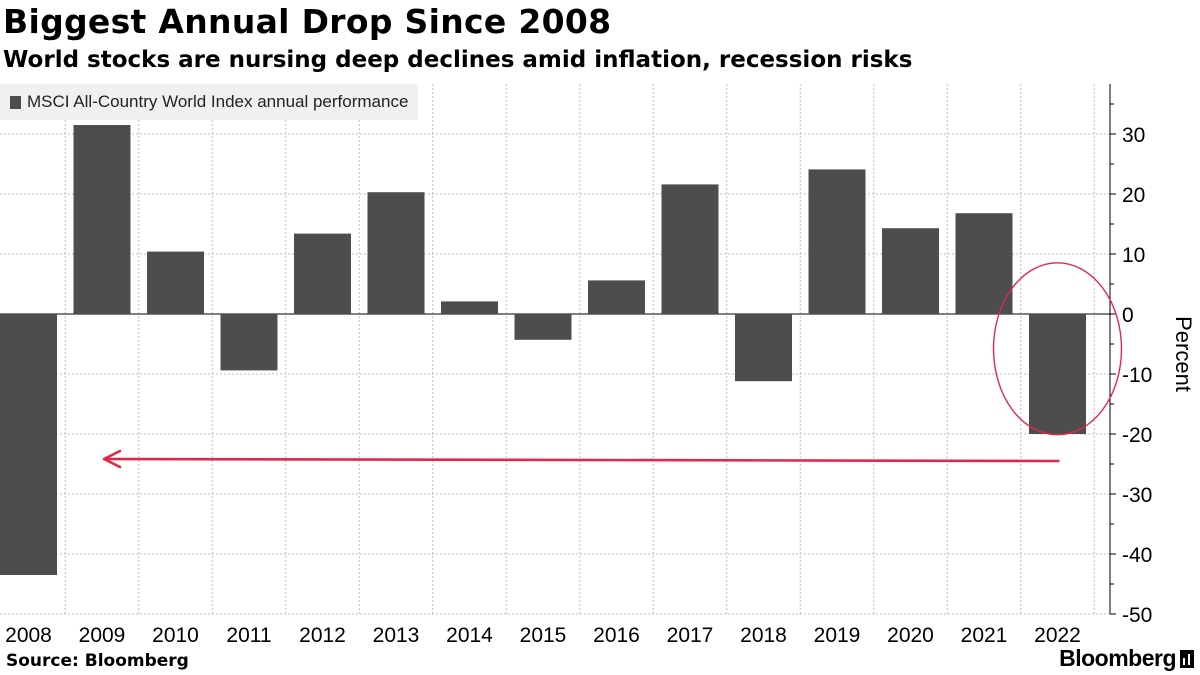 Image resolution: width=1200 pixels, height=675 pixels. Describe the element at coordinates (1187, 658) in the screenshot. I see `bloomberg-terminal-icon` at that location.